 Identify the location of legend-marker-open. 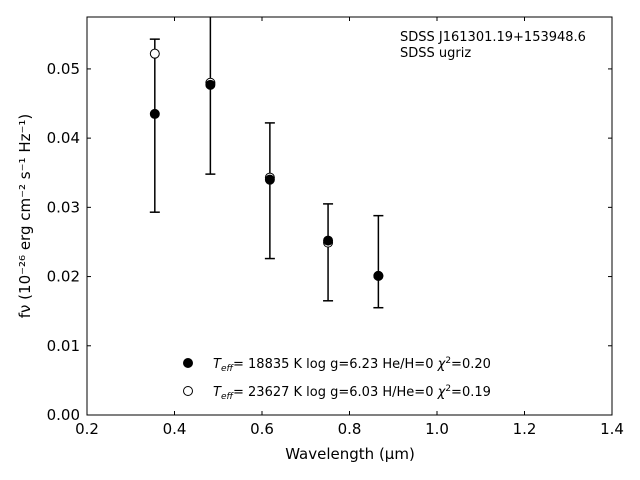
(188, 391).